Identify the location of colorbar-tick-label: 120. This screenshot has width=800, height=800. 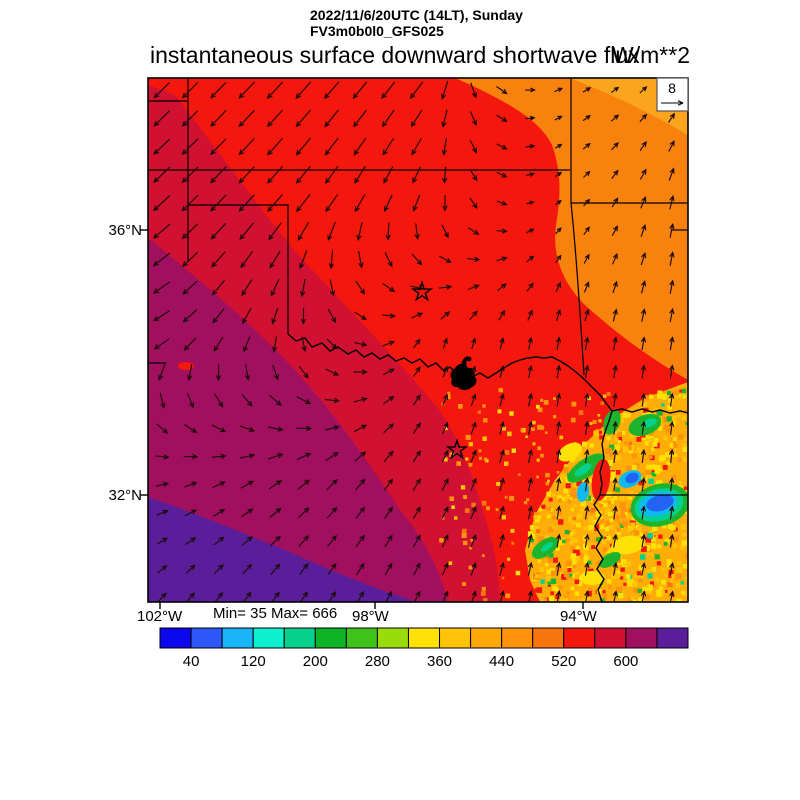
(253, 661).